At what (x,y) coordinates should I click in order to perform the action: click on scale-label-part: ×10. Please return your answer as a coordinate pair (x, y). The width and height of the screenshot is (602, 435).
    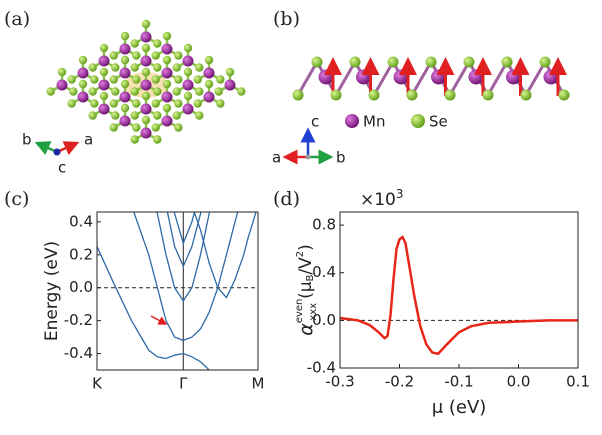
    Looking at the image, I should click on (378, 200).